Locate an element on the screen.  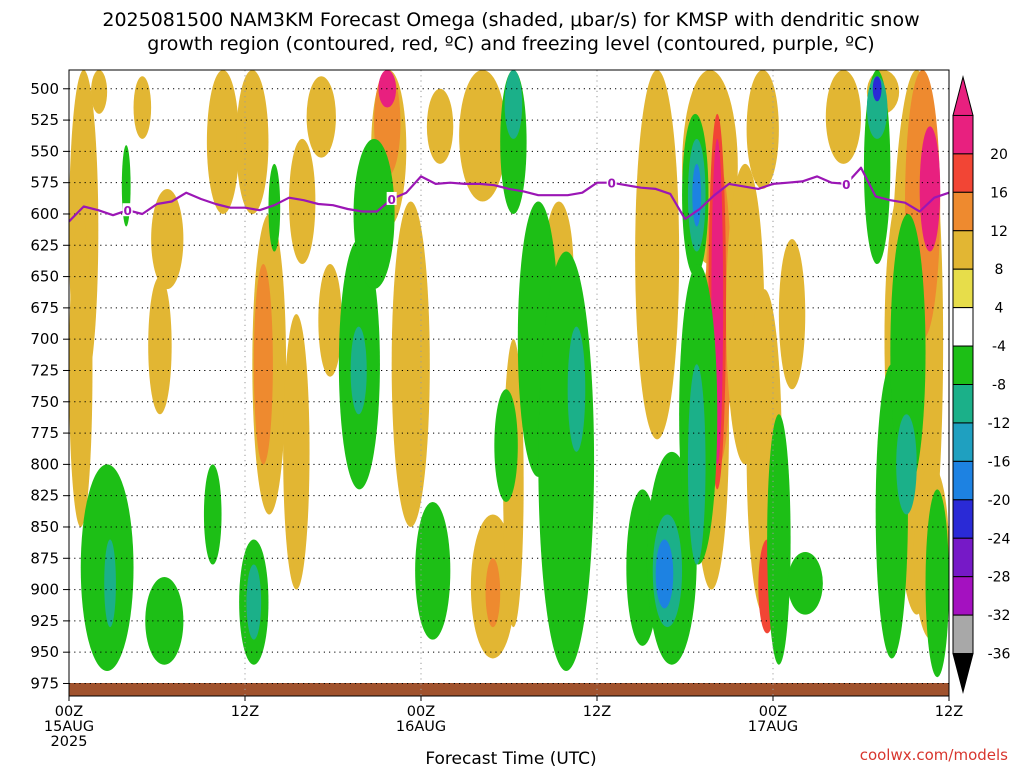
ytick-label-750: 750 is located at coordinates (44, 402).